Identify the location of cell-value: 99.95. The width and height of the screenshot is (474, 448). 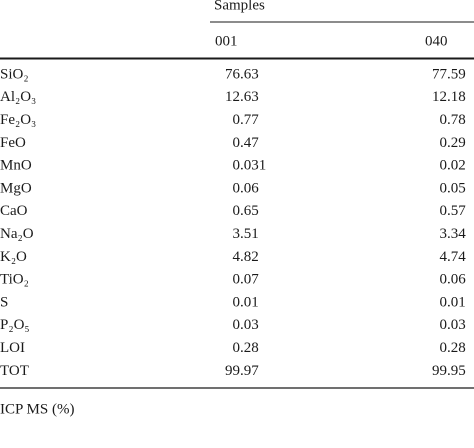
(449, 371).